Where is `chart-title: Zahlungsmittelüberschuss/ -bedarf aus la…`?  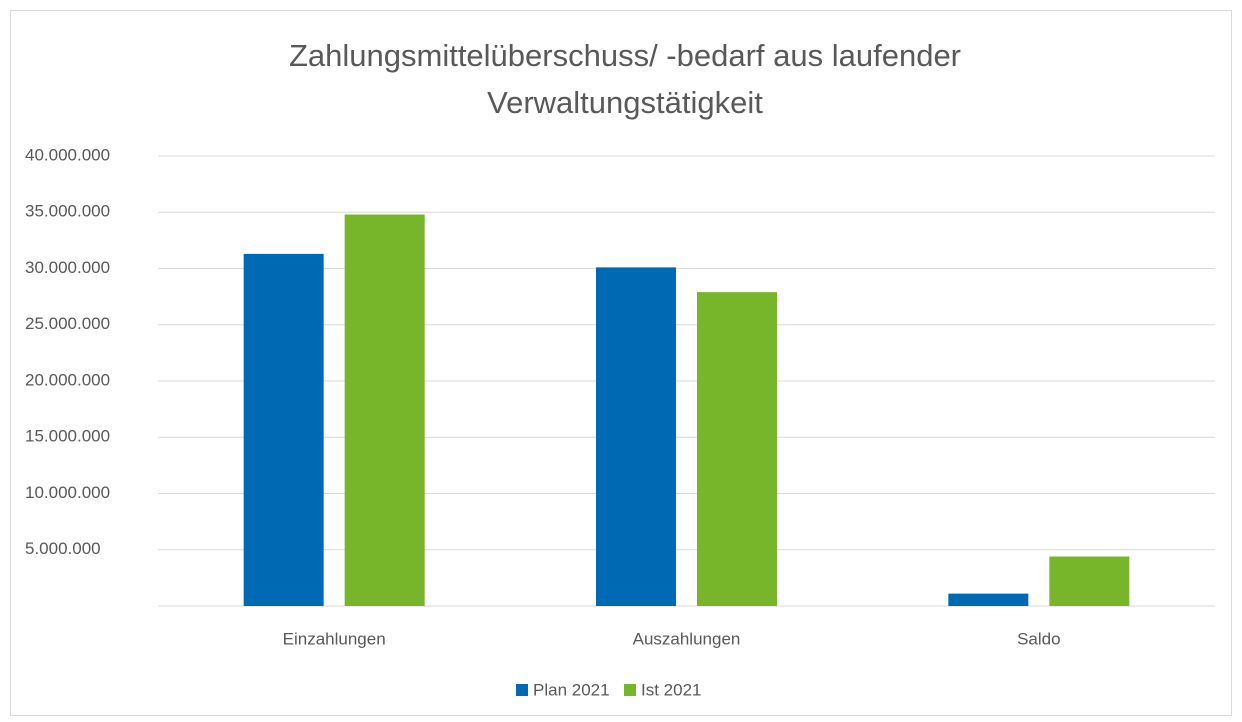
chart-title: Zahlungsmittelüberschuss/ -bedarf aus la… is located at coordinates (625, 79).